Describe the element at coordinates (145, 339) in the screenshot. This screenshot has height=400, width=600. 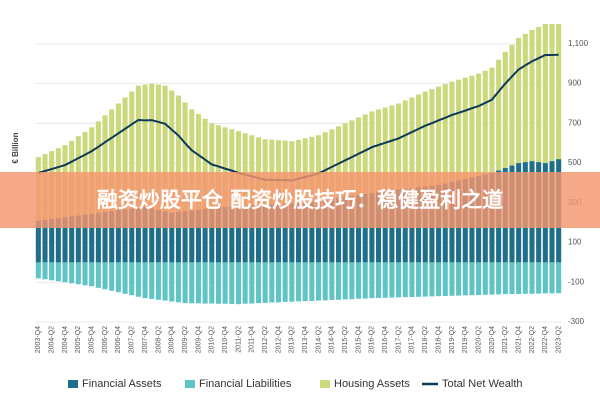
I see `x-tick-label: 2007-Q4` at that location.